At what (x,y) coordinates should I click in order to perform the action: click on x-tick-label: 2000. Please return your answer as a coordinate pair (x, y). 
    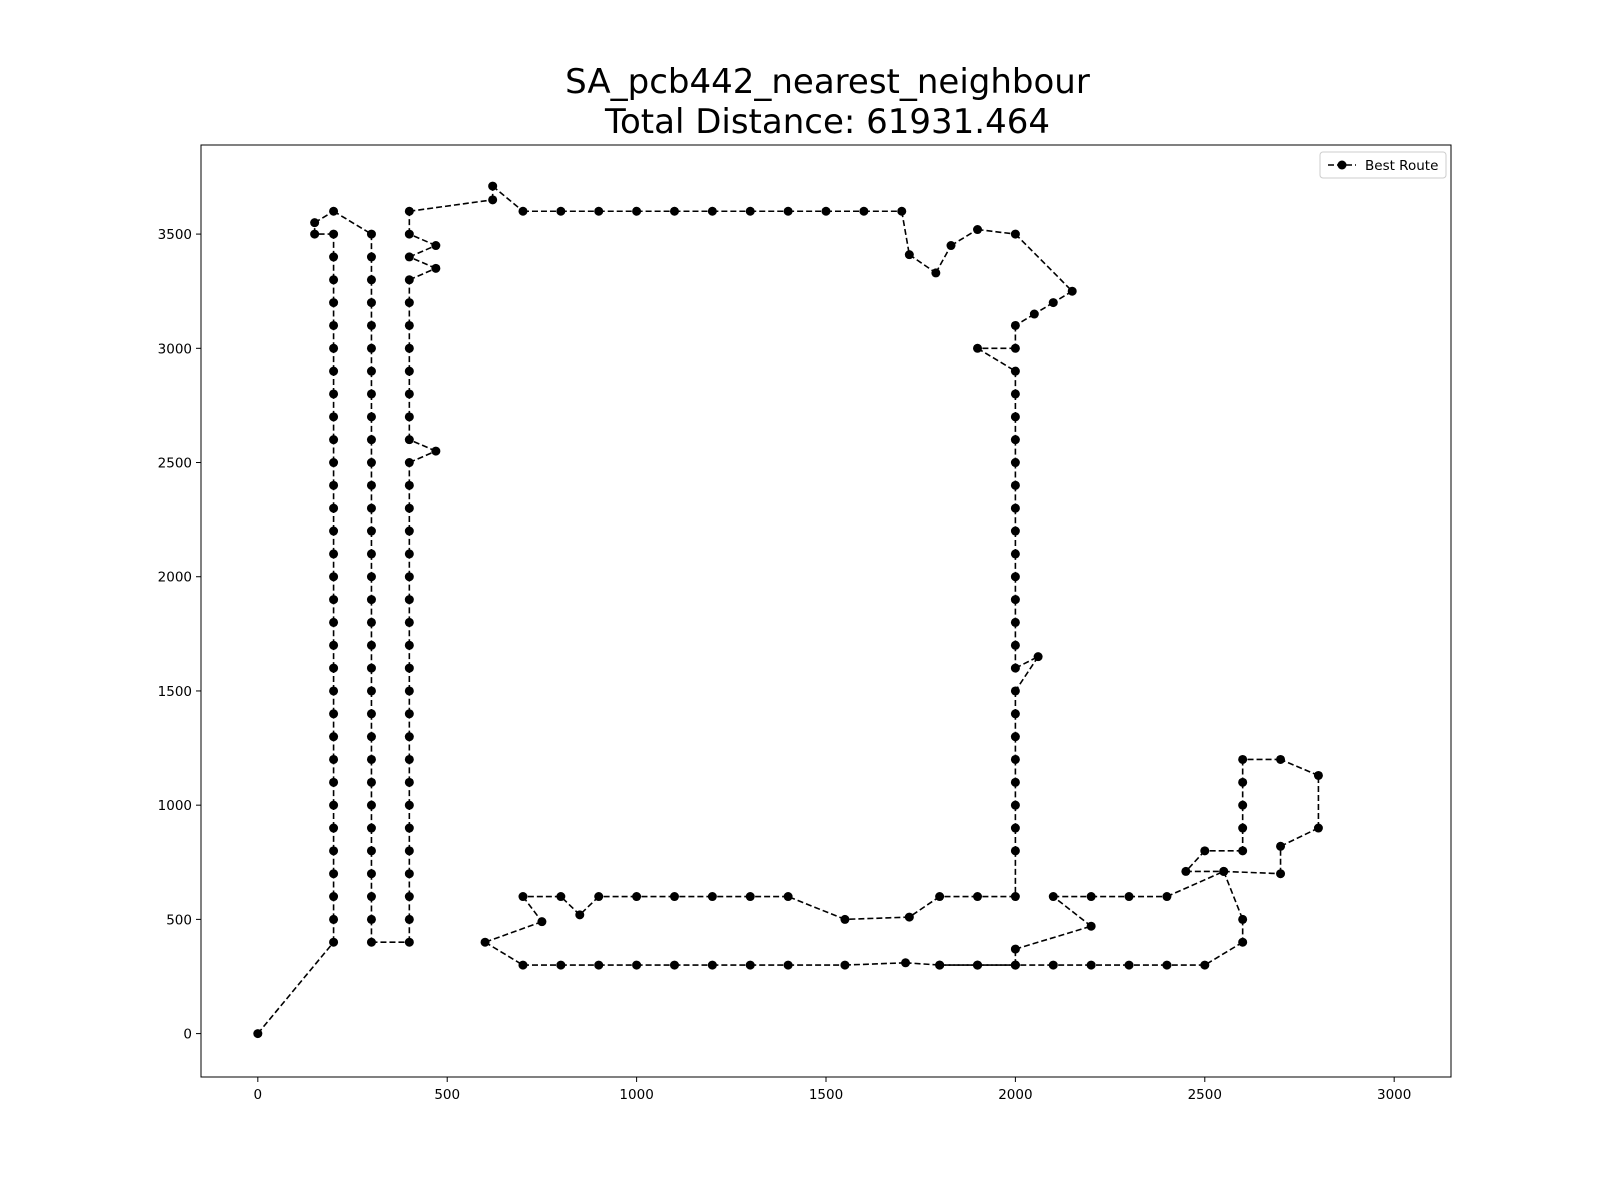
    Looking at the image, I should click on (1015, 1095).